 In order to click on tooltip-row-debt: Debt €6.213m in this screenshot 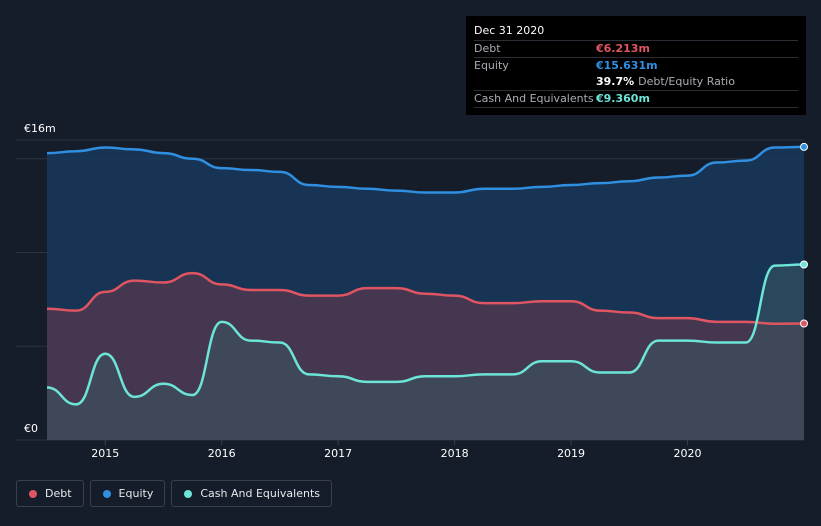, I will do `click(636, 49)`.